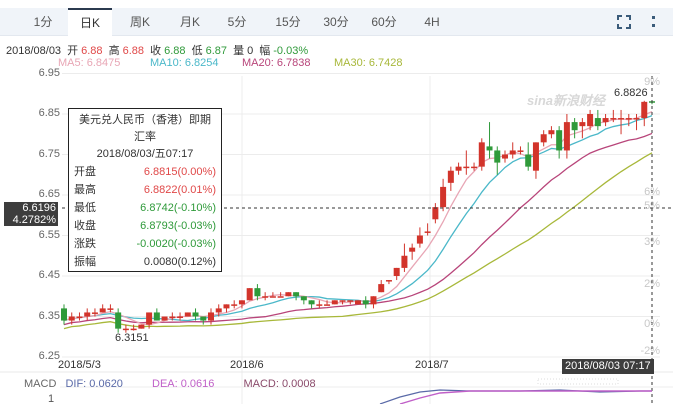  What do you see at coordinates (85, 262) in the screenshot?
I see `tooltip-row-label: 振幅` at bounding box center [85, 262].